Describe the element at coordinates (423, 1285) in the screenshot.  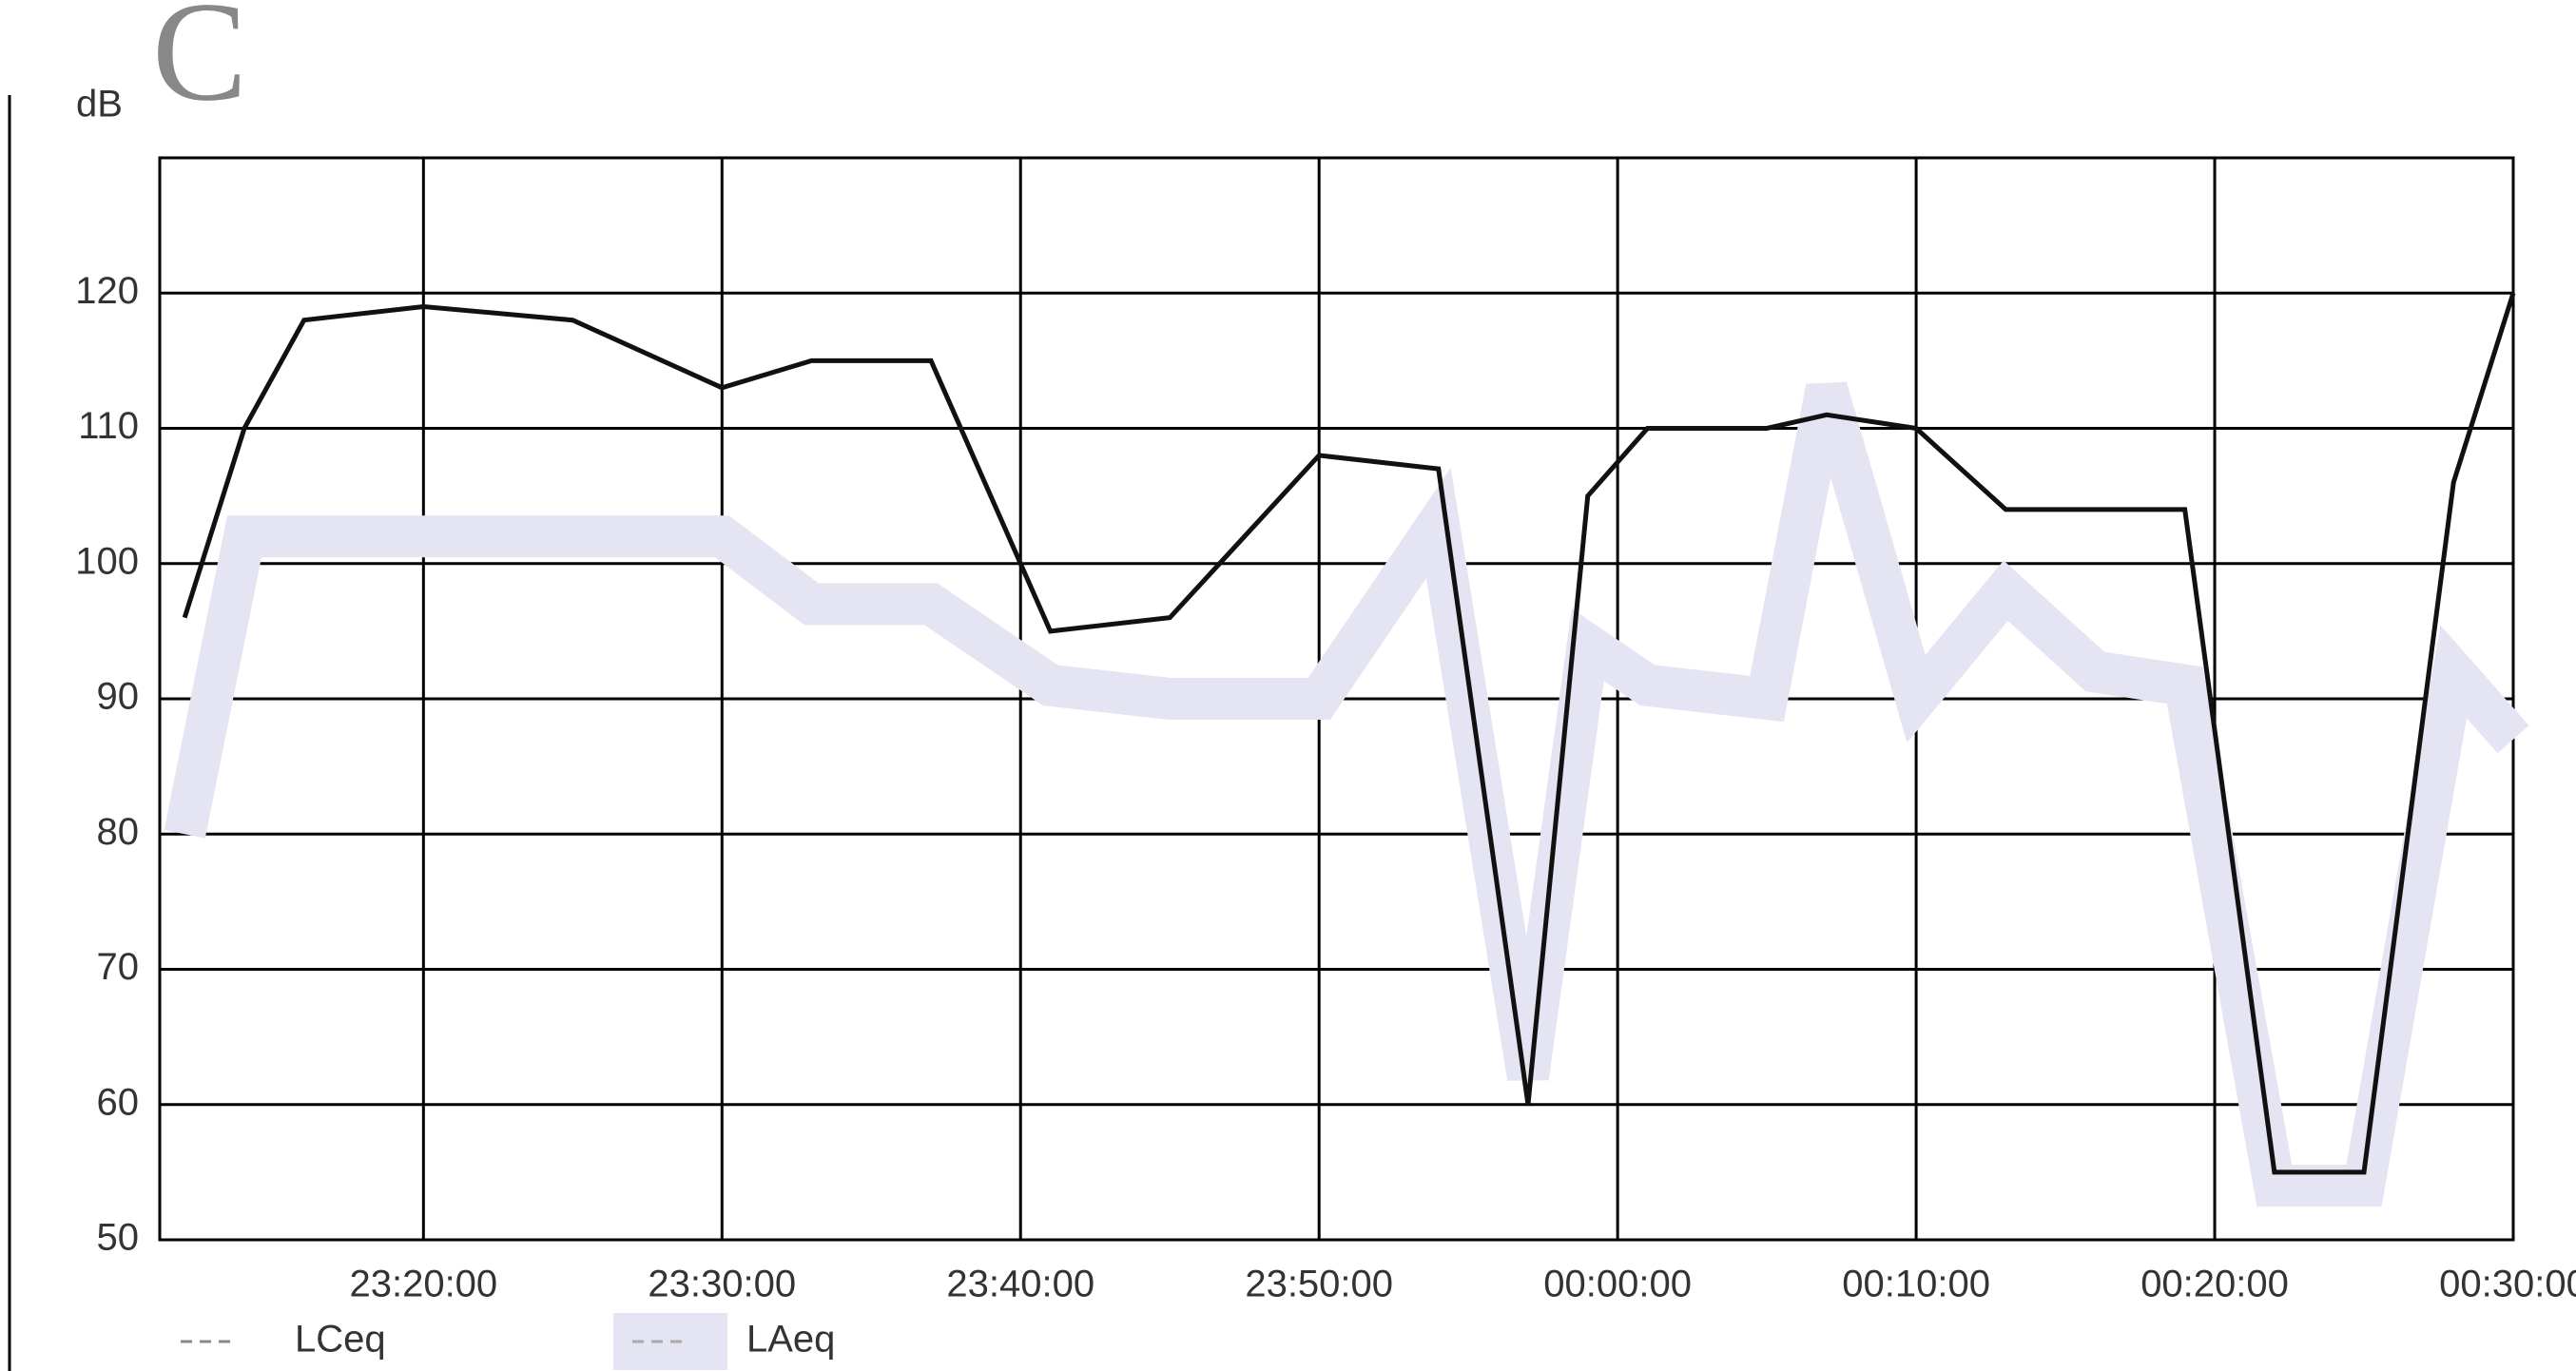
I see `x-tick-label: 23:20:00` at that location.